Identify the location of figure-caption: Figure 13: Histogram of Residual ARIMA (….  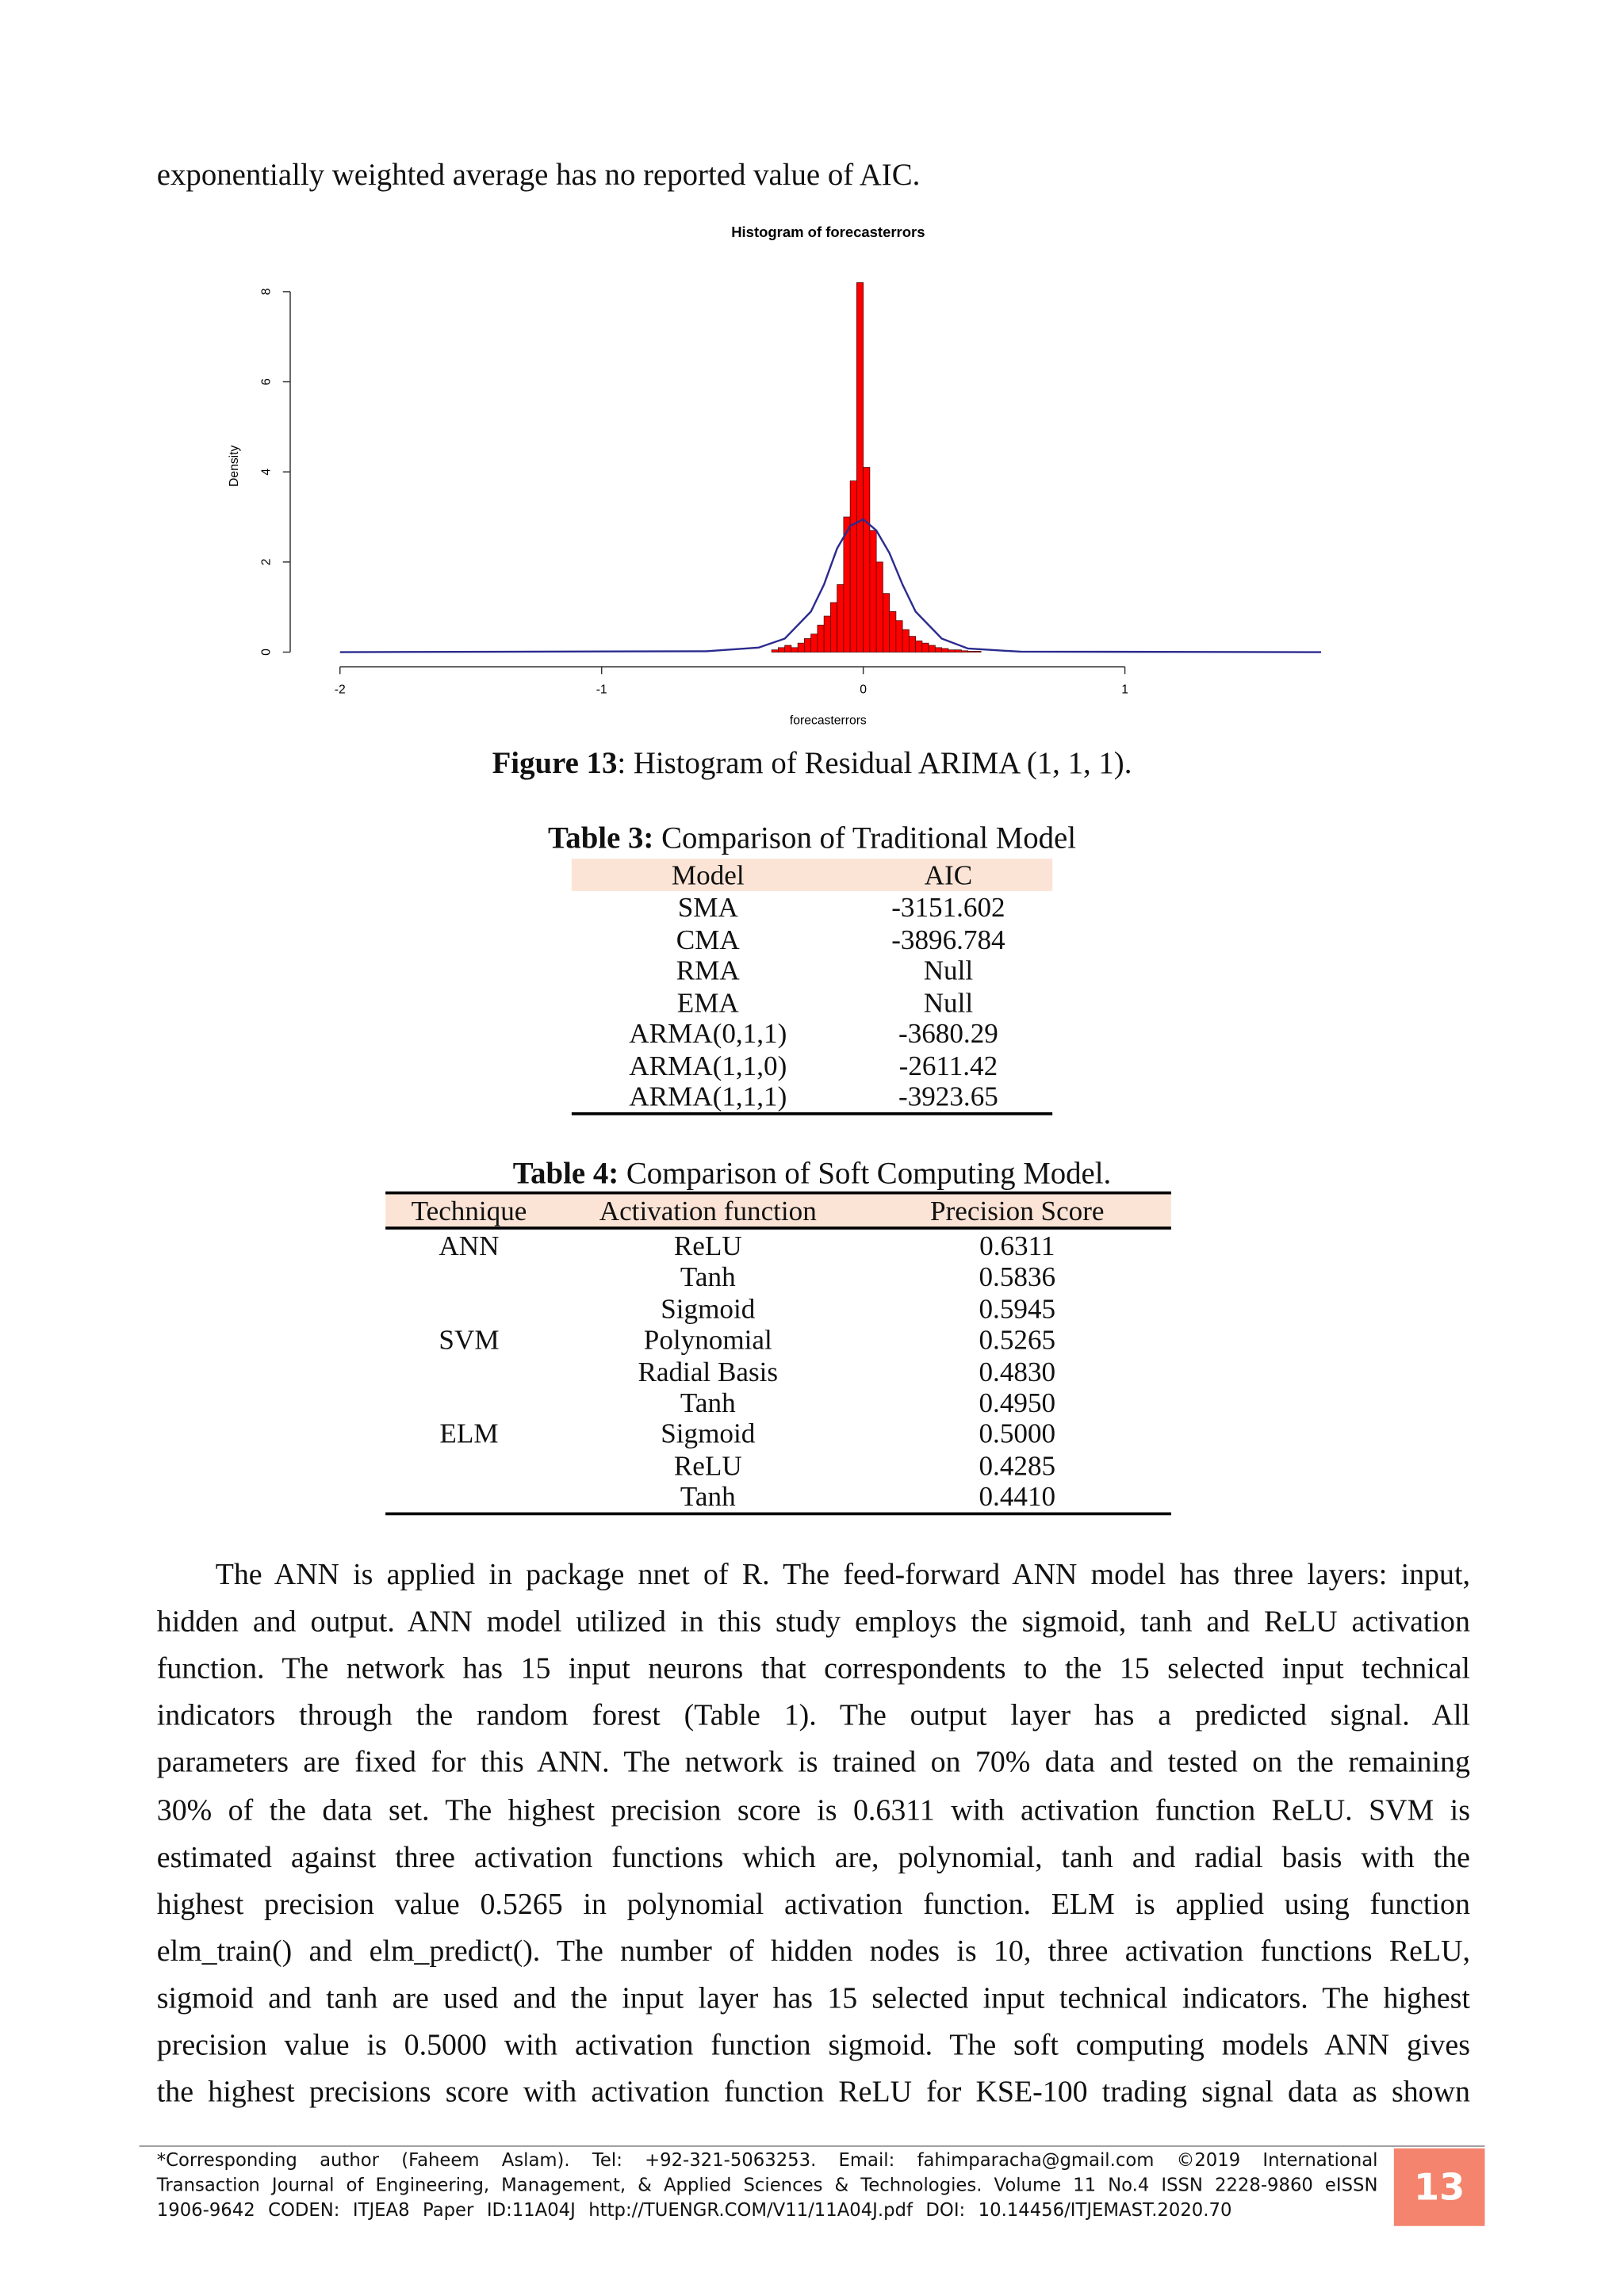
(812, 764).